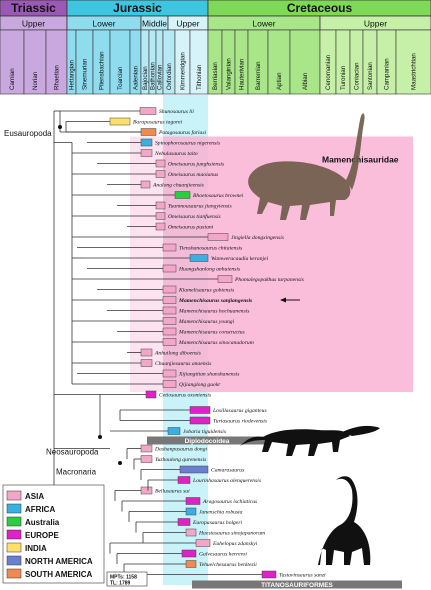 The width and height of the screenshot is (431, 590). I want to click on stage-label: Norian, so click(35, 80).